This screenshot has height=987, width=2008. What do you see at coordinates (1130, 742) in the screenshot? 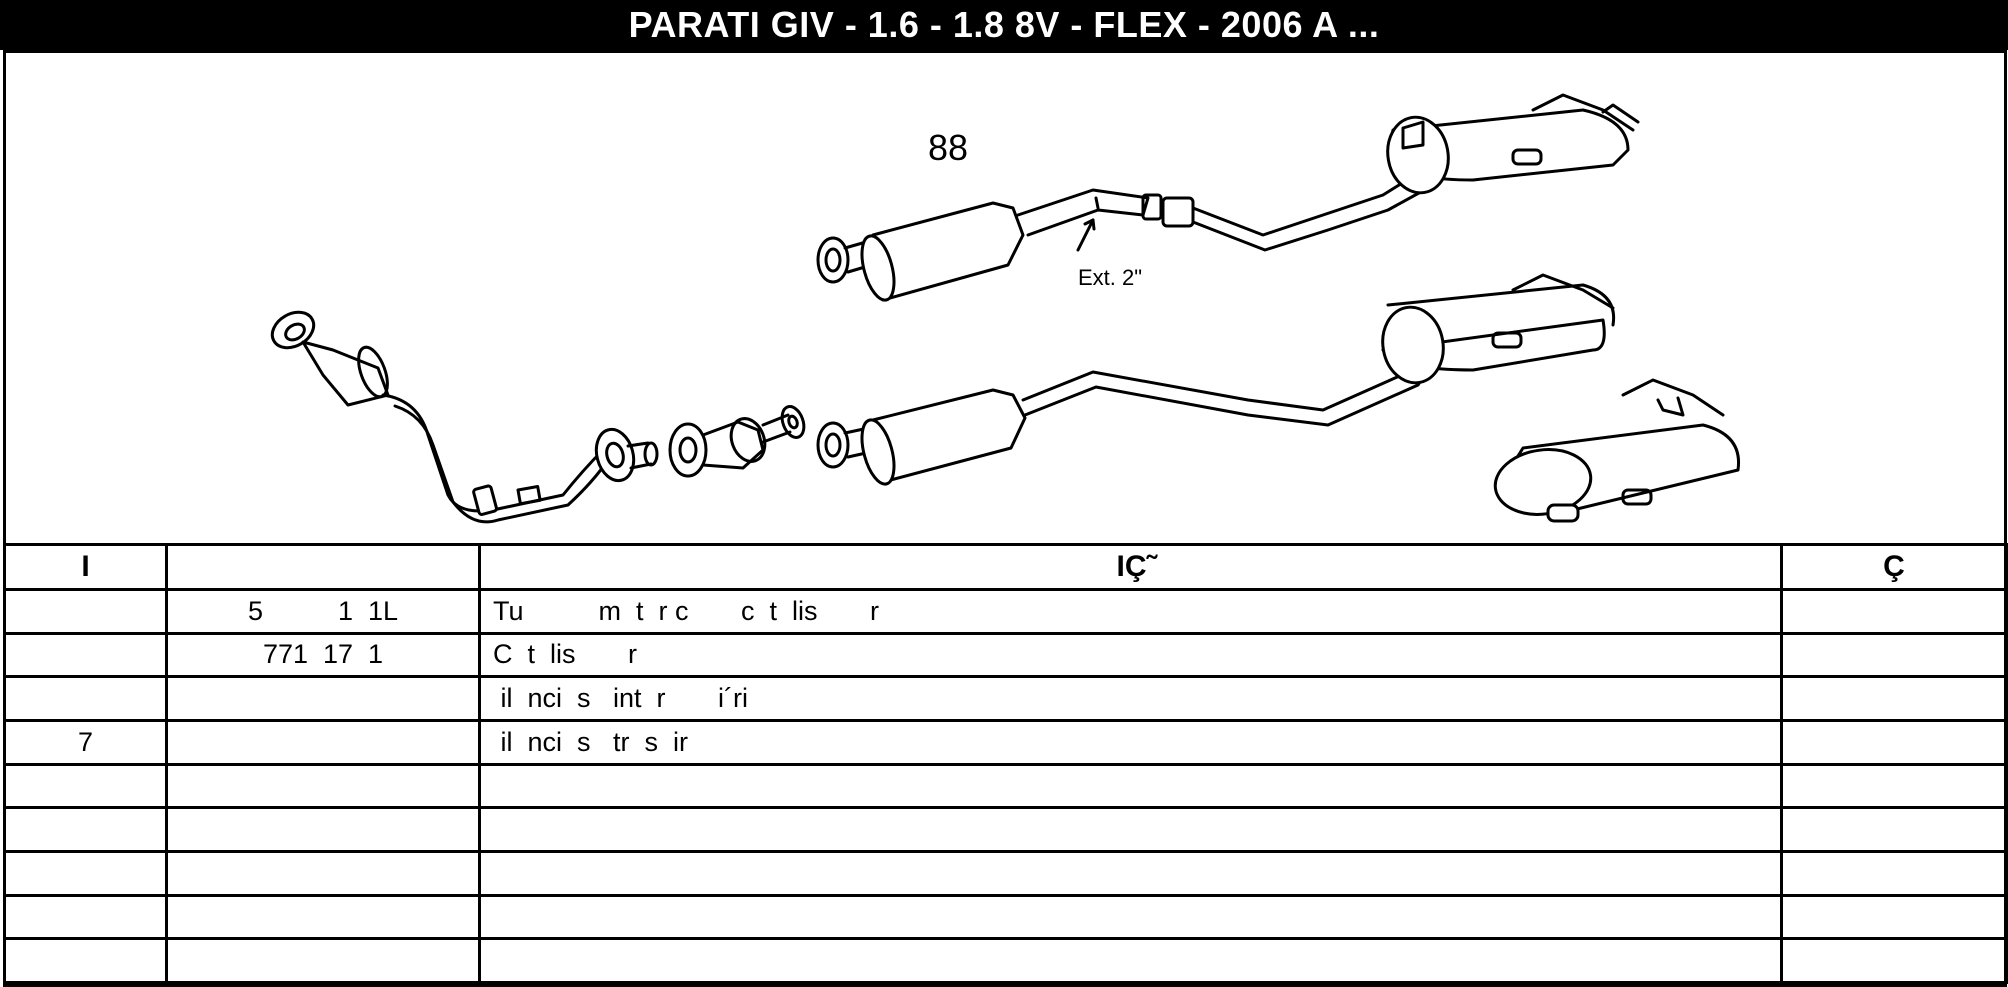
I see `cell-description: il nci s tr s ir` at bounding box center [1130, 742].